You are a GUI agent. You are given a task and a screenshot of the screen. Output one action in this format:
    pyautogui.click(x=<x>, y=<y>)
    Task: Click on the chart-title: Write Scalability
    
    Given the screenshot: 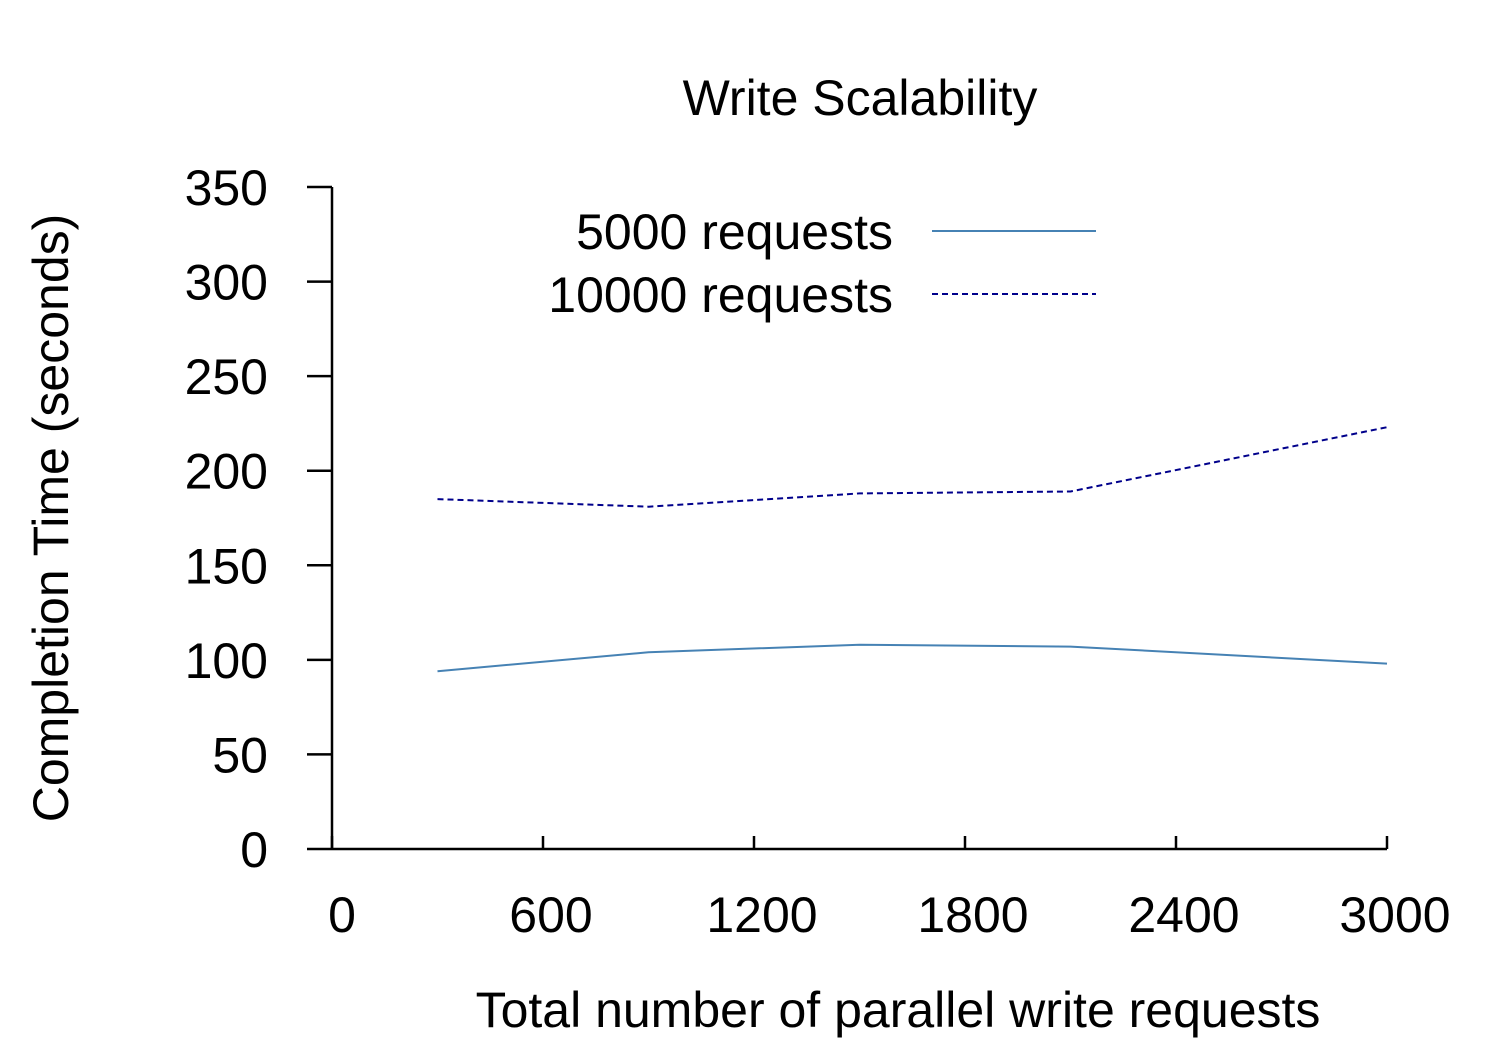 What is the action you would take?
    pyautogui.click(x=860, y=98)
    